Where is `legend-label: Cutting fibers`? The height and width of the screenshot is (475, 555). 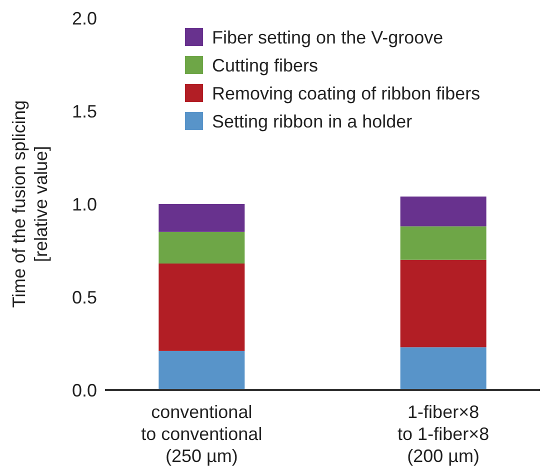 legend-label: Cutting fibers is located at coordinates (265, 65).